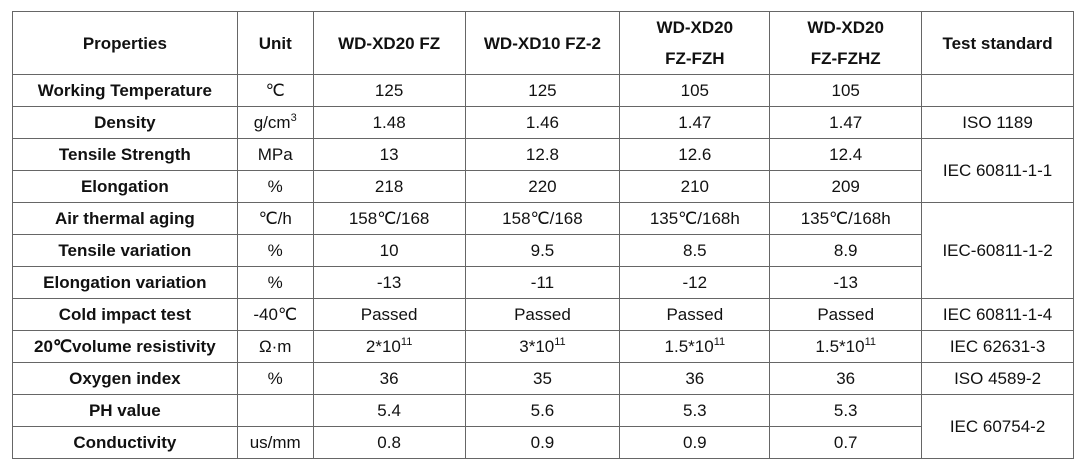 Image resolution: width=1082 pixels, height=468 pixels. Describe the element at coordinates (125, 346) in the screenshot. I see `property-cell: 20℃volume resistivity` at that location.